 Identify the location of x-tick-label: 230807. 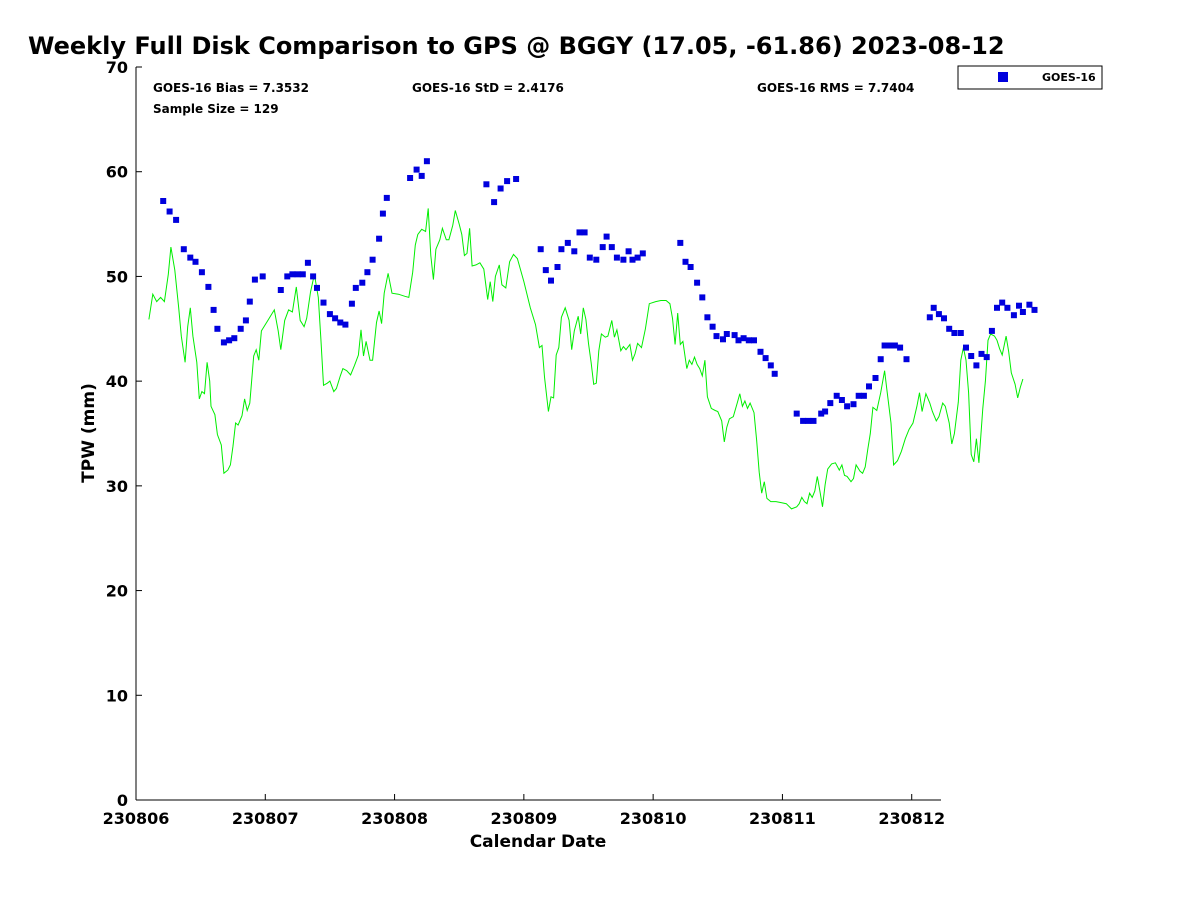
(265, 818).